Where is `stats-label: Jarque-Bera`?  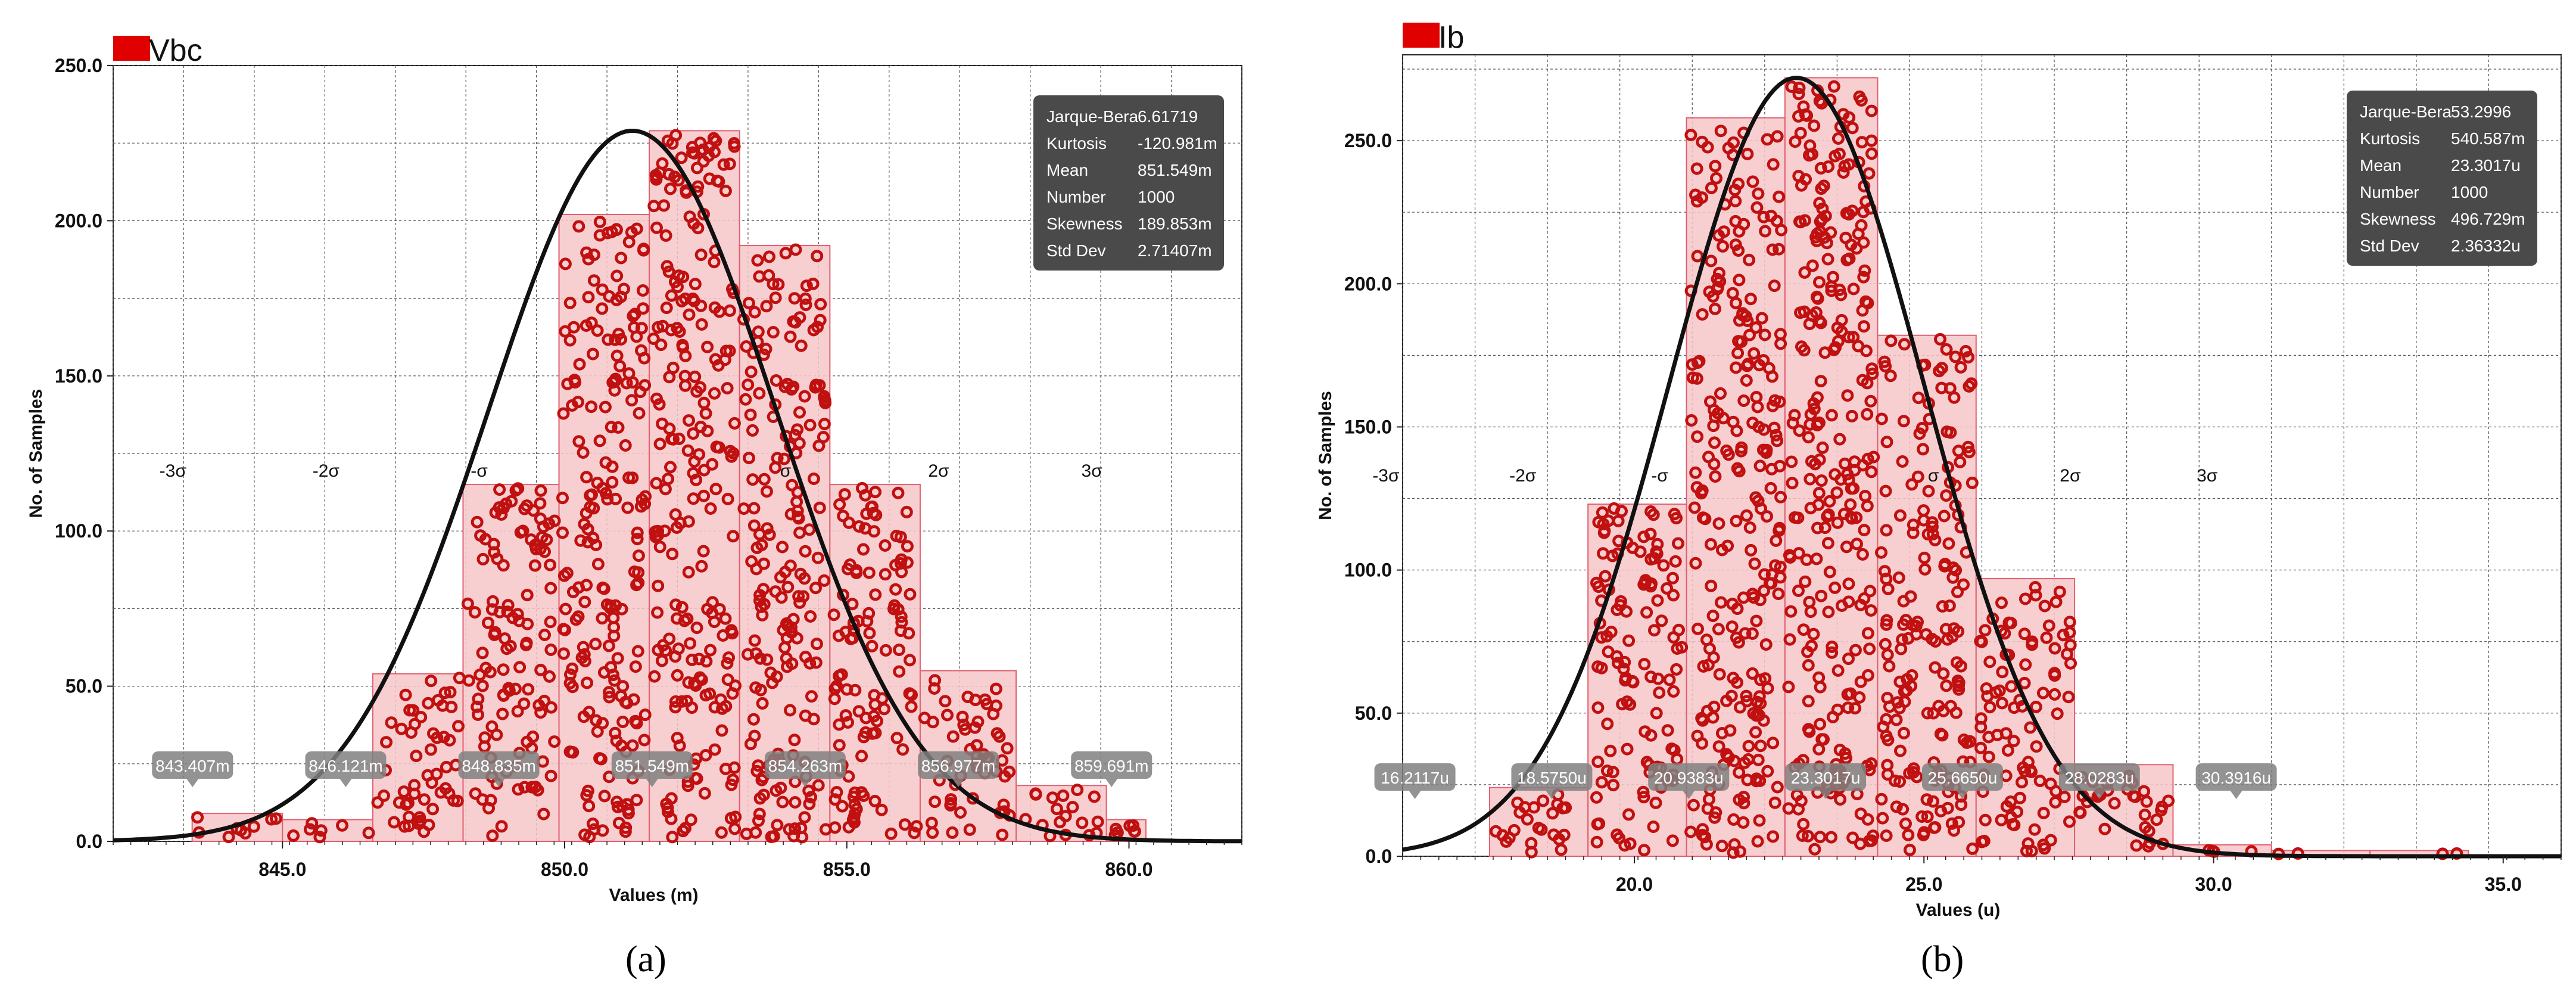
stats-label: Jarque-Bera is located at coordinates (1092, 117).